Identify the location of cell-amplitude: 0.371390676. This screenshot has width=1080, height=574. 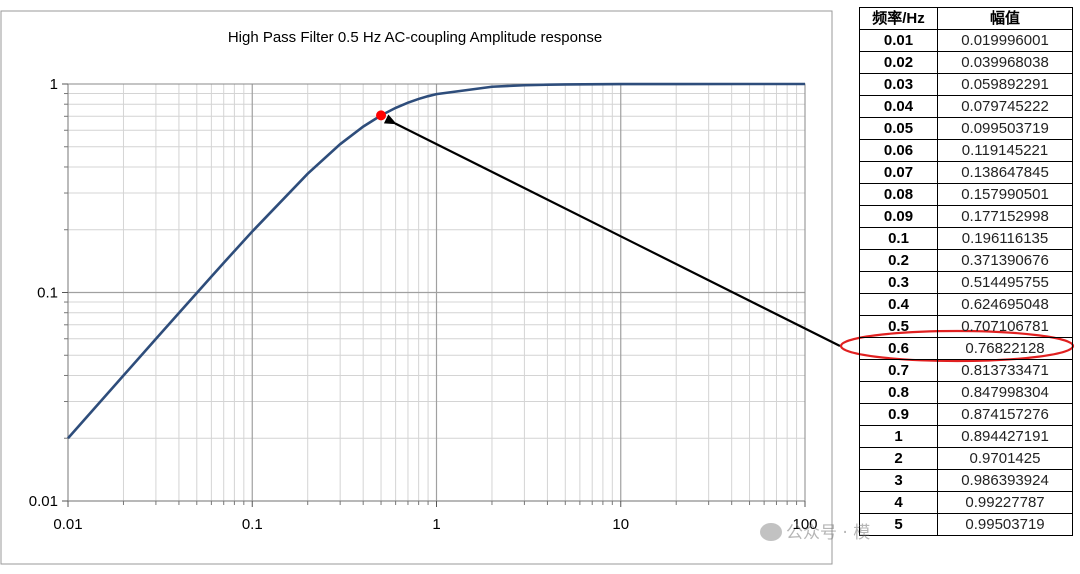
(1005, 260).